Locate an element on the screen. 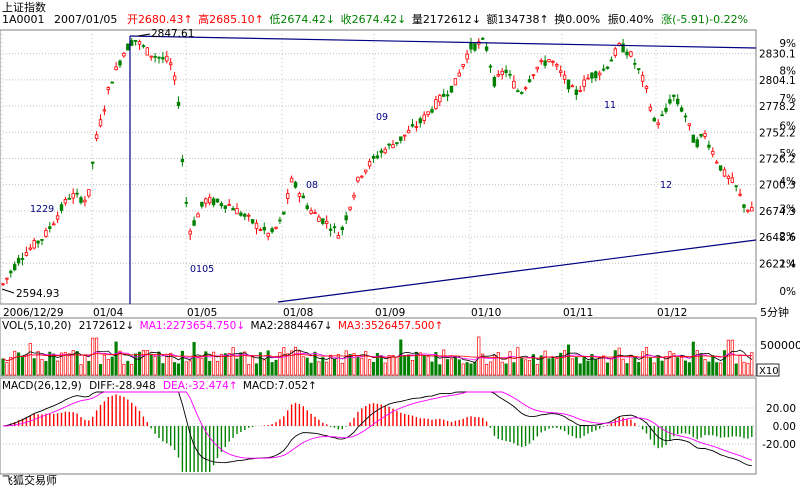 The height and width of the screenshot is (491, 800). close-value: 2674.42 is located at coordinates (375, 19).